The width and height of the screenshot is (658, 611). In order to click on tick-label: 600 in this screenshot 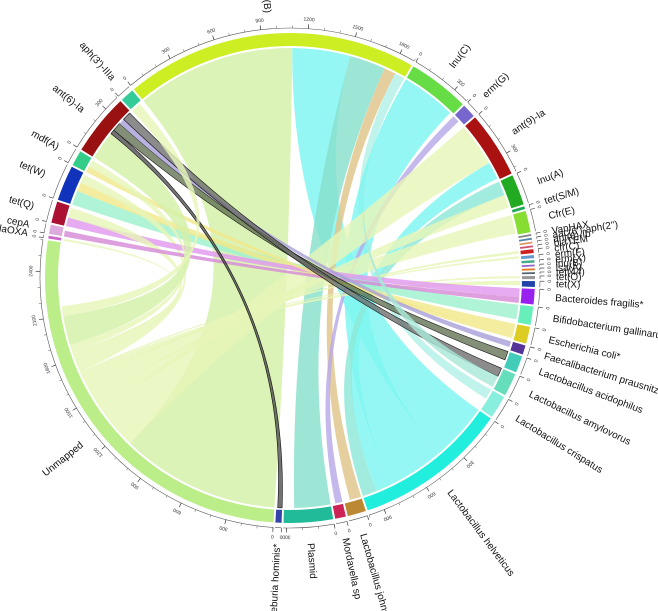, I will do `click(212, 31)`.